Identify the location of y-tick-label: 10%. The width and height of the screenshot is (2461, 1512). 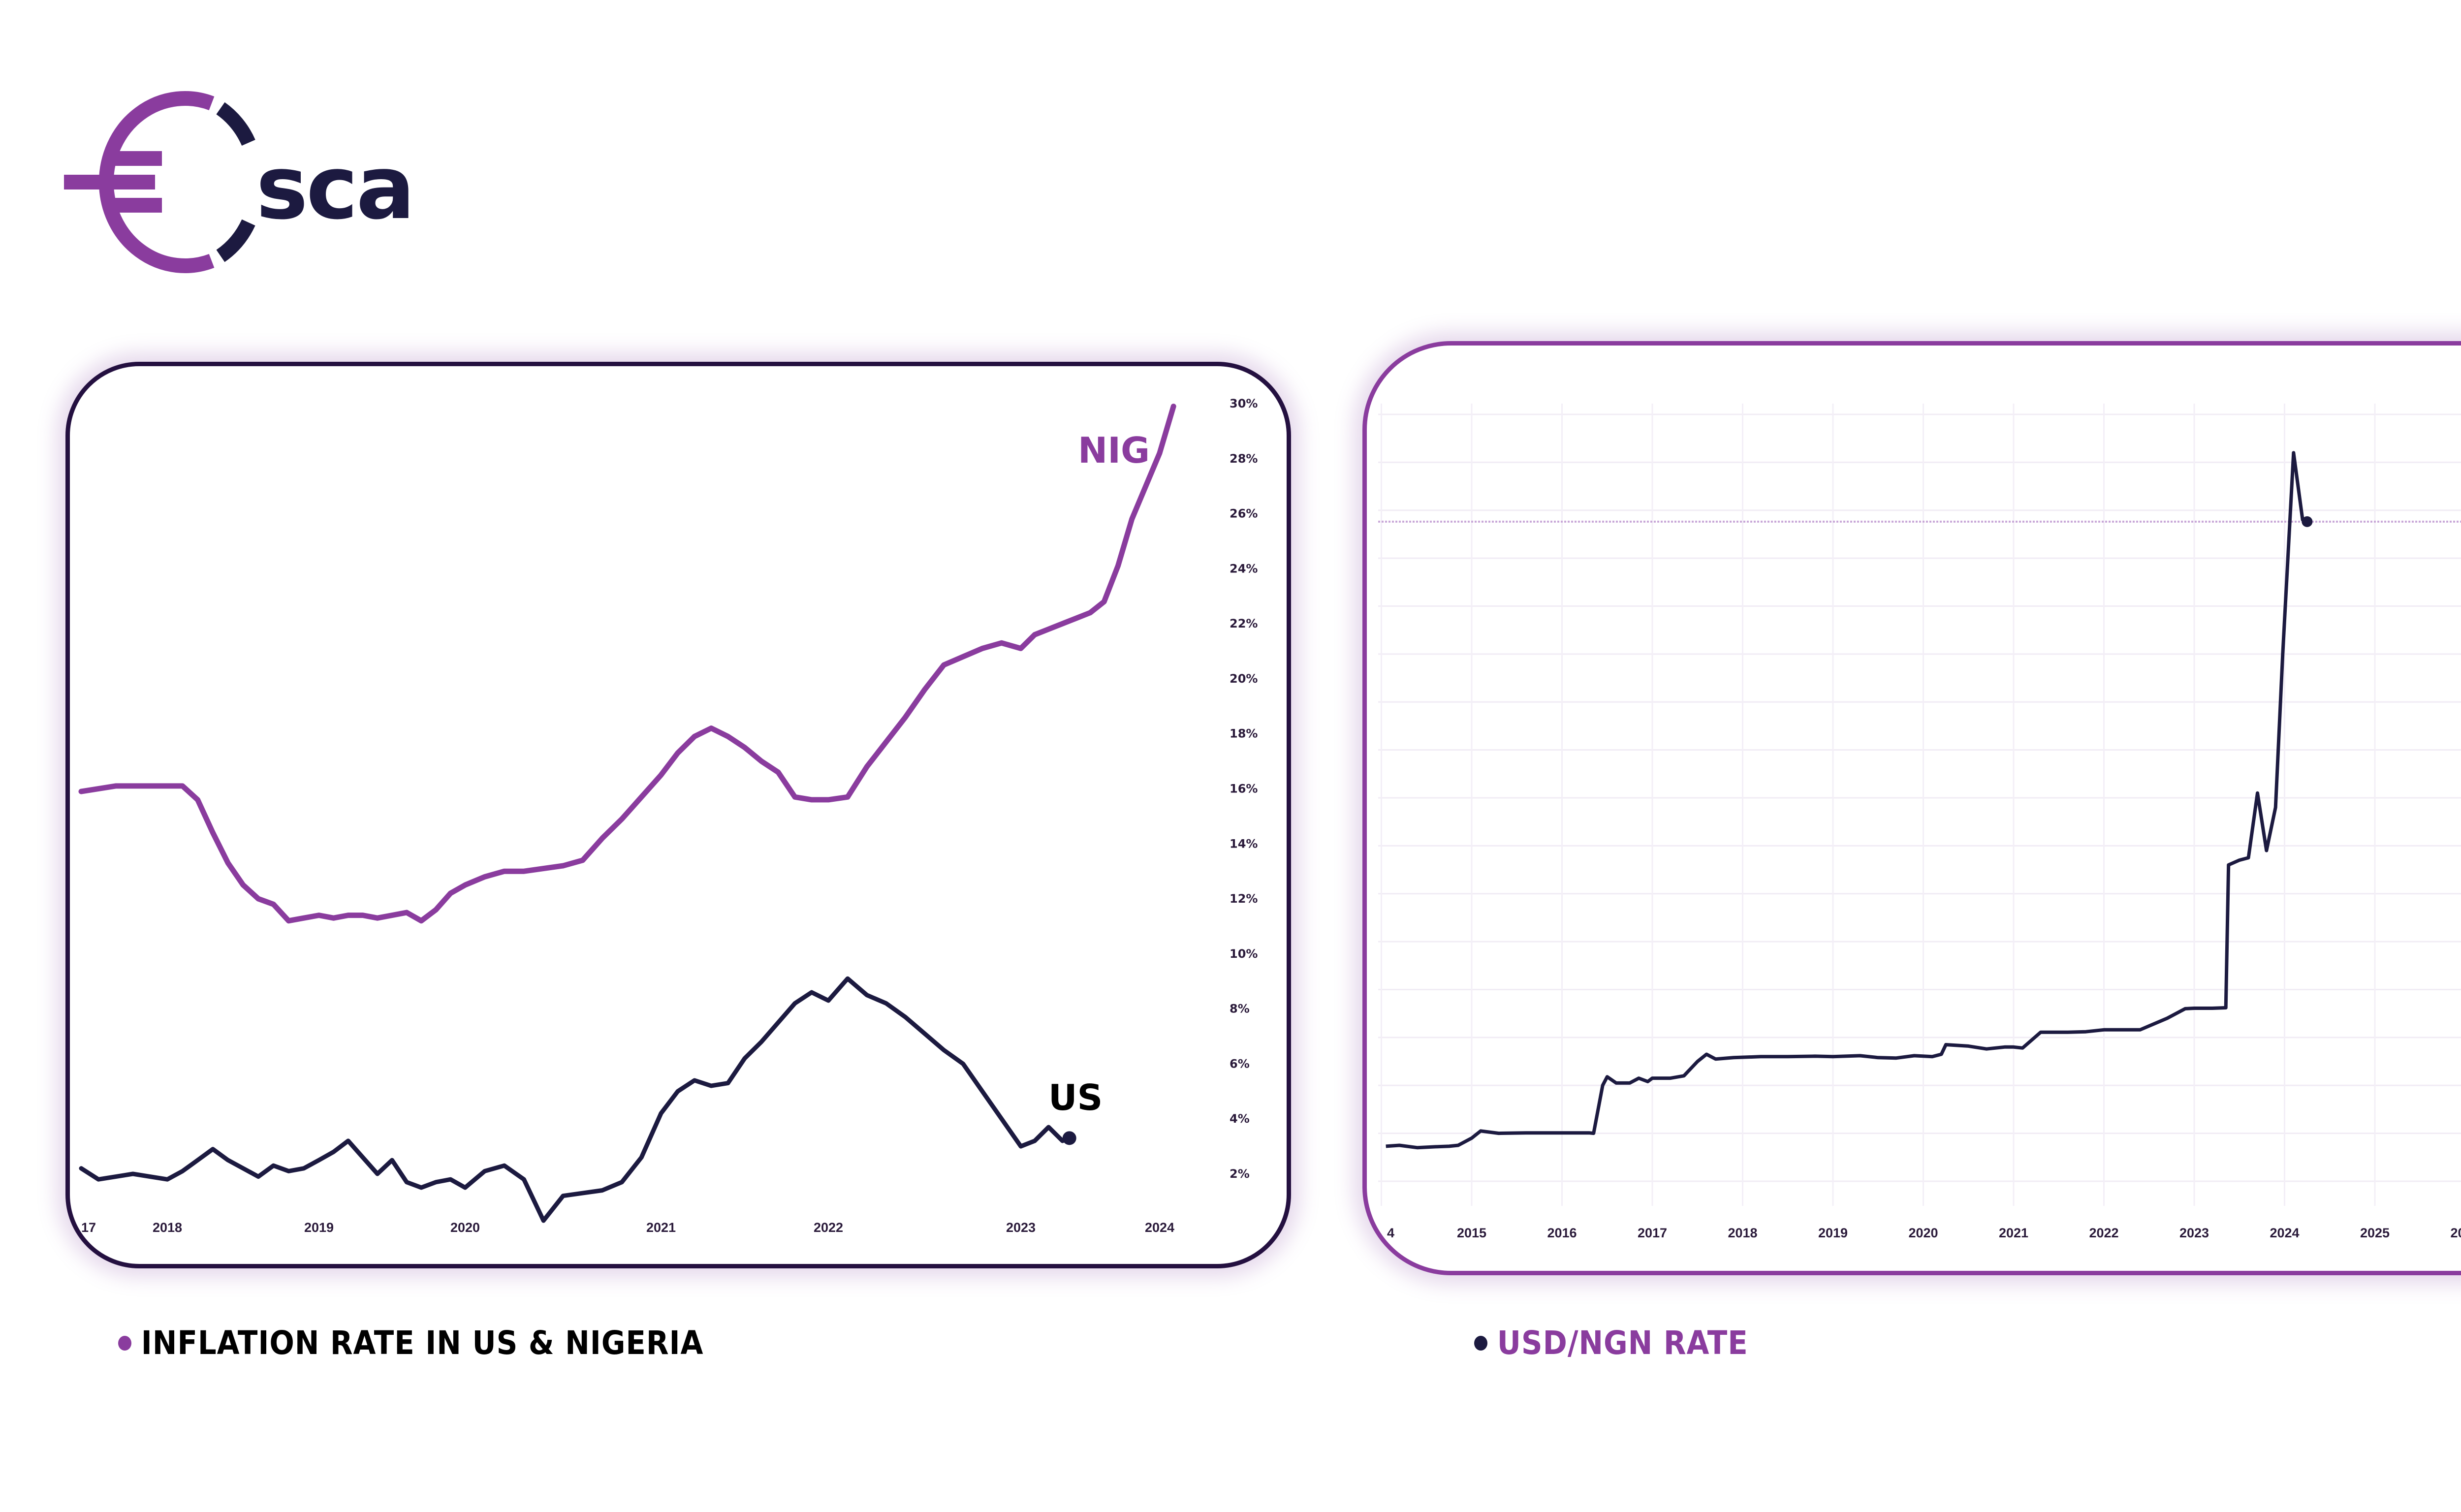
(1244, 954).